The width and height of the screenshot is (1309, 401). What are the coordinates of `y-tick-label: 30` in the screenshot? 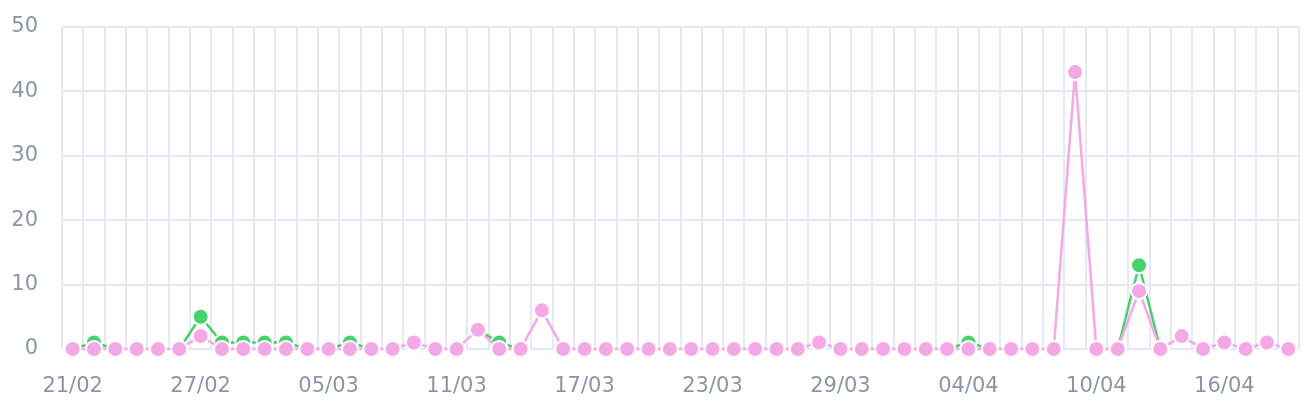 It's located at (24, 154).